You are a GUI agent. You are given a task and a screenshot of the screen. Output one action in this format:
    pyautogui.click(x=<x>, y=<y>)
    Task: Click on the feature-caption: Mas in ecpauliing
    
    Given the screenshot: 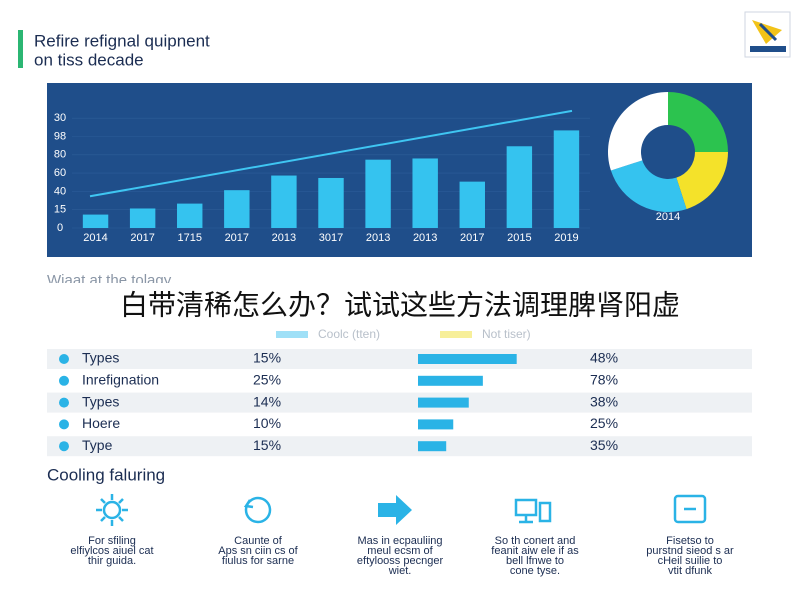 What is the action you would take?
    pyautogui.click(x=400, y=541)
    